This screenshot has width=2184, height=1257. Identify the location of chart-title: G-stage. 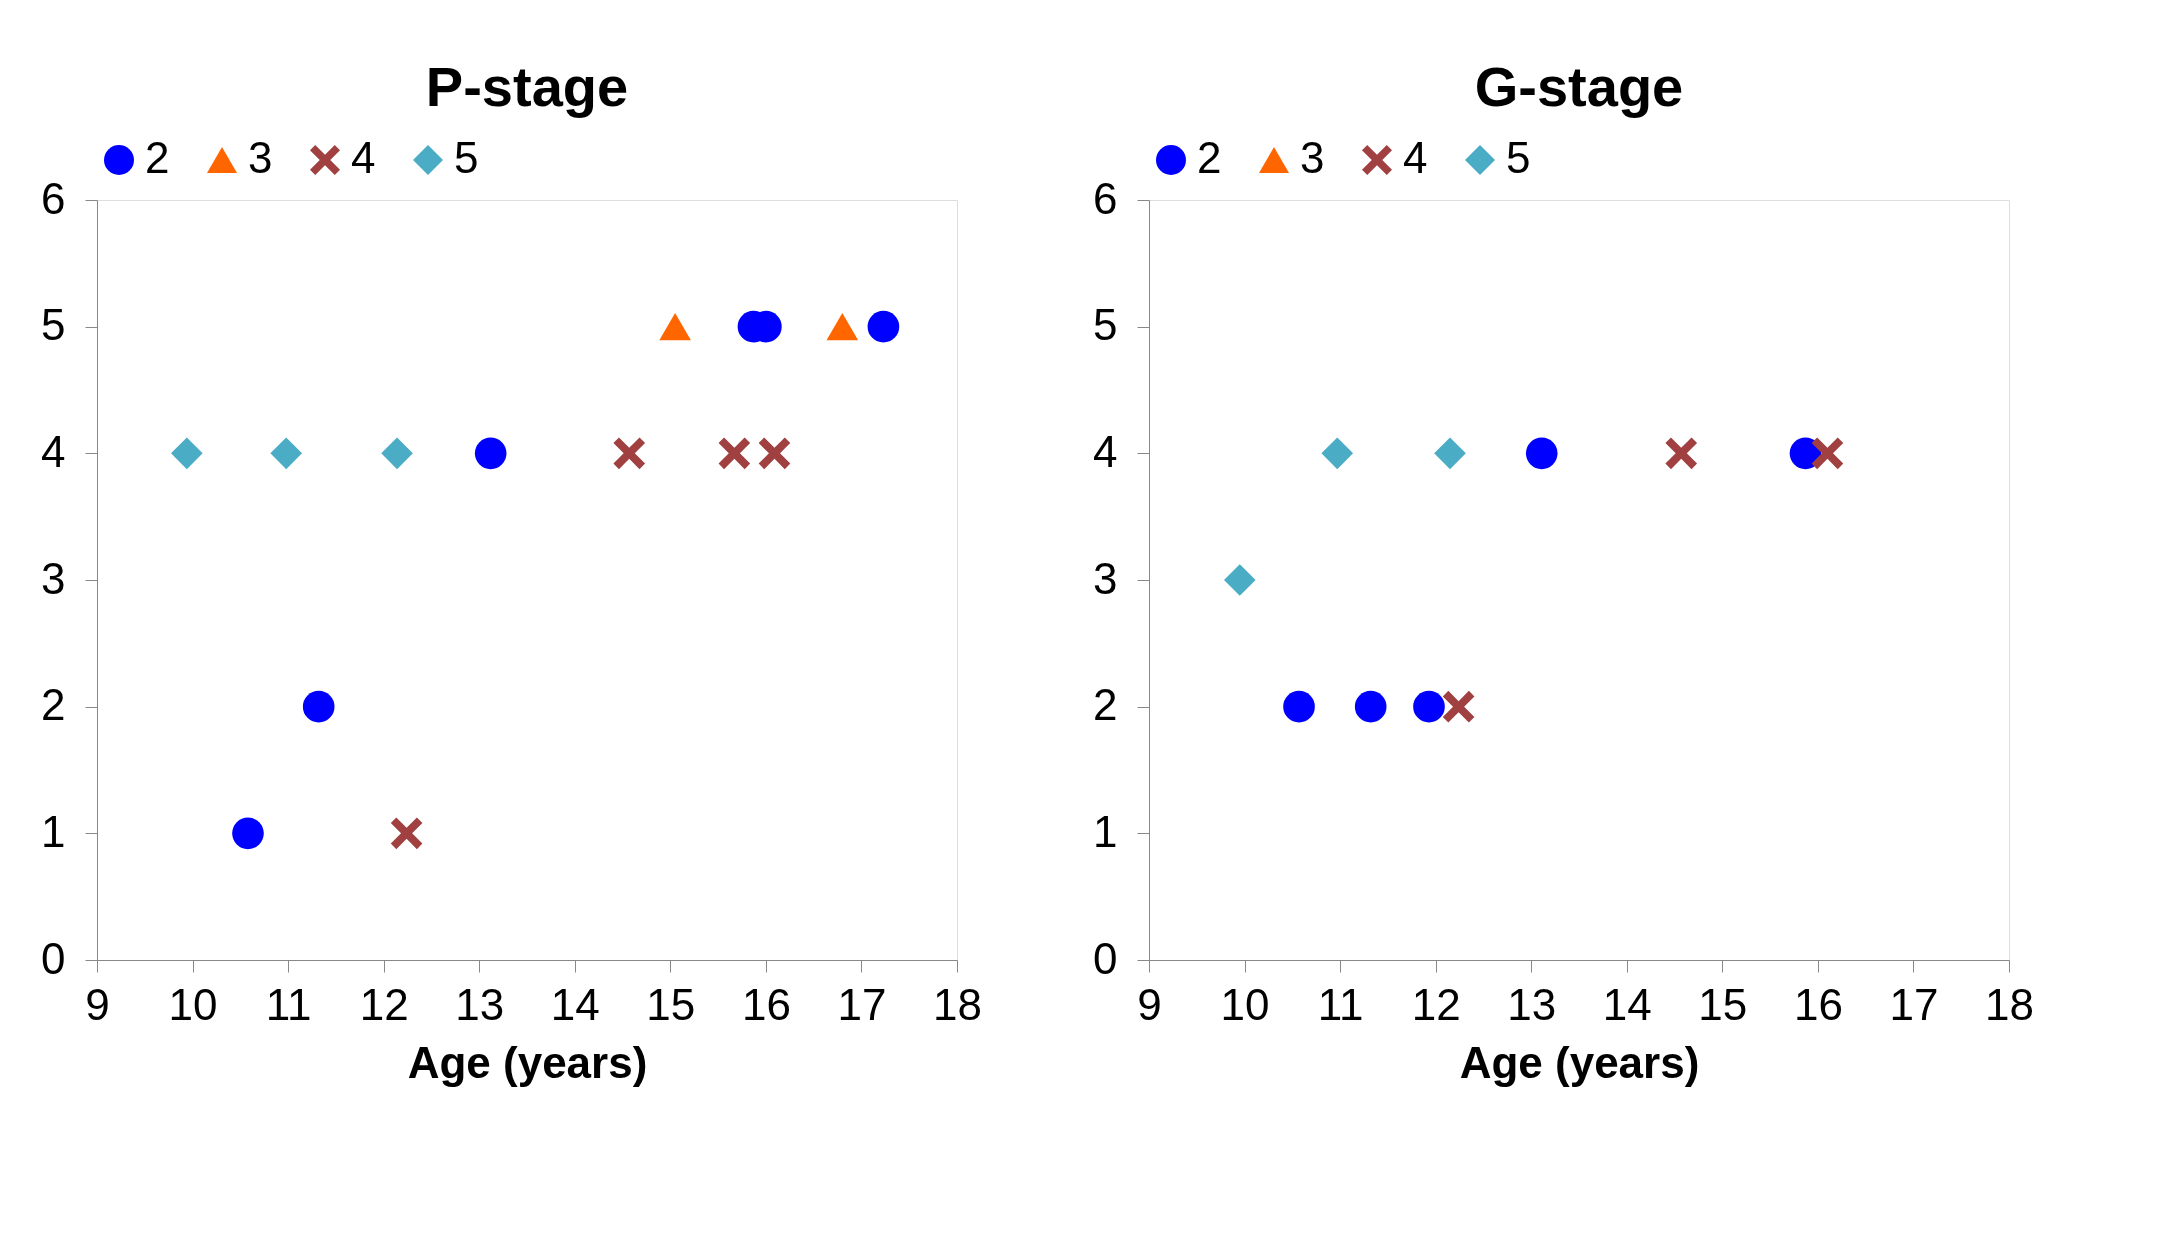
(1579, 86).